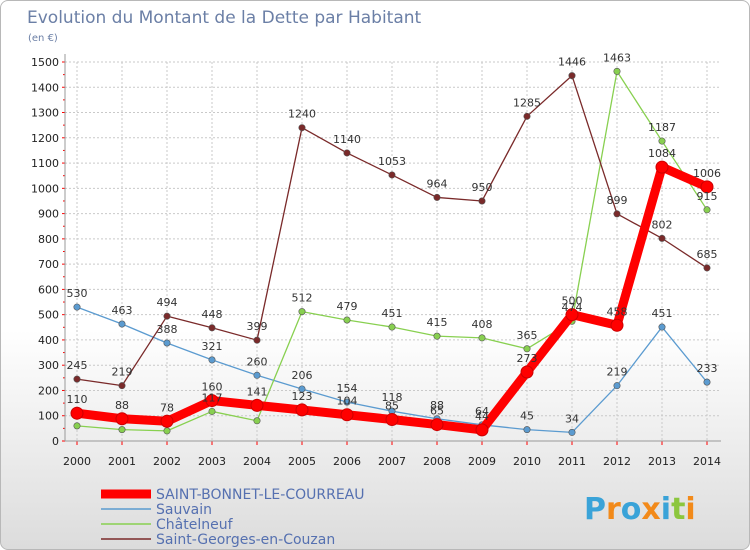  What do you see at coordinates (45, 113) in the screenshot?
I see `y-tick-label: 1300` at bounding box center [45, 113].